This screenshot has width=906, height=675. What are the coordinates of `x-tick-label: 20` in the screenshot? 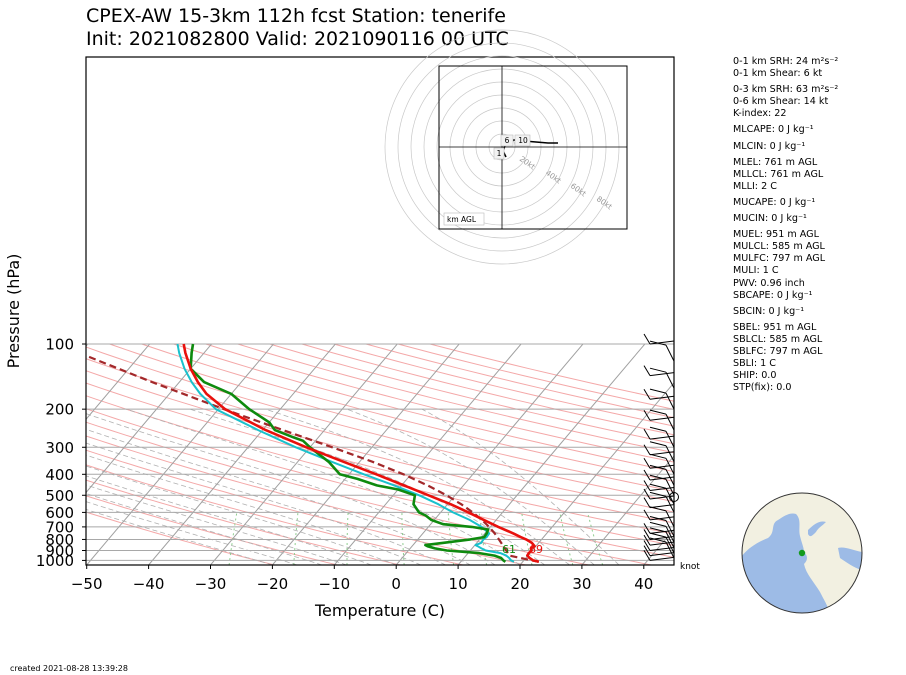 It's located at (519, 584).